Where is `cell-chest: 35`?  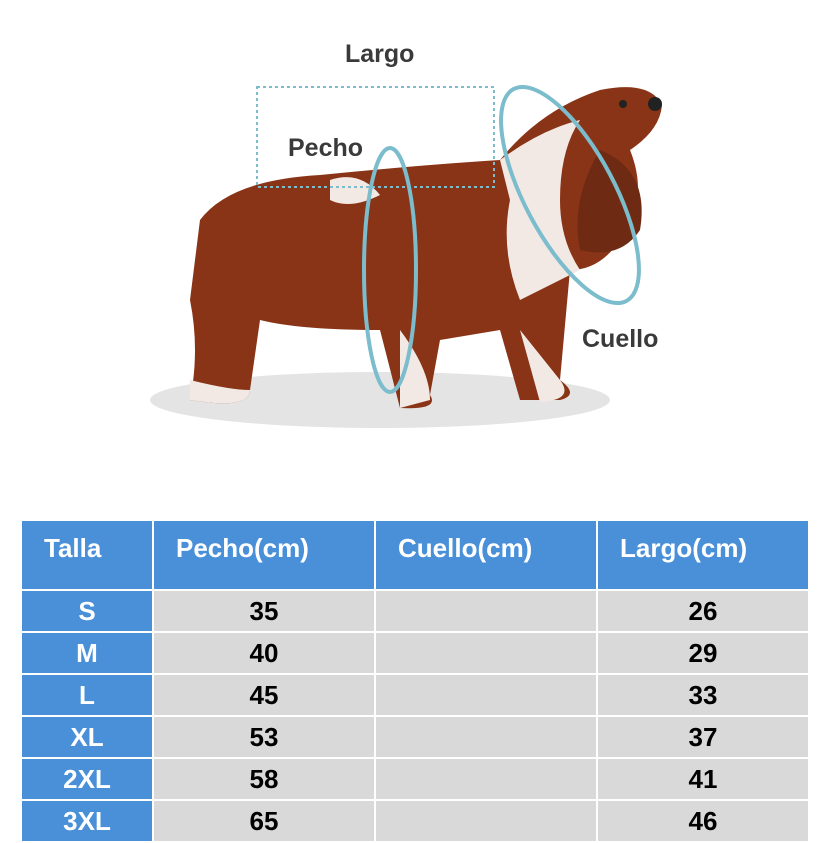
cell-chest: 35 is located at coordinates (264, 611).